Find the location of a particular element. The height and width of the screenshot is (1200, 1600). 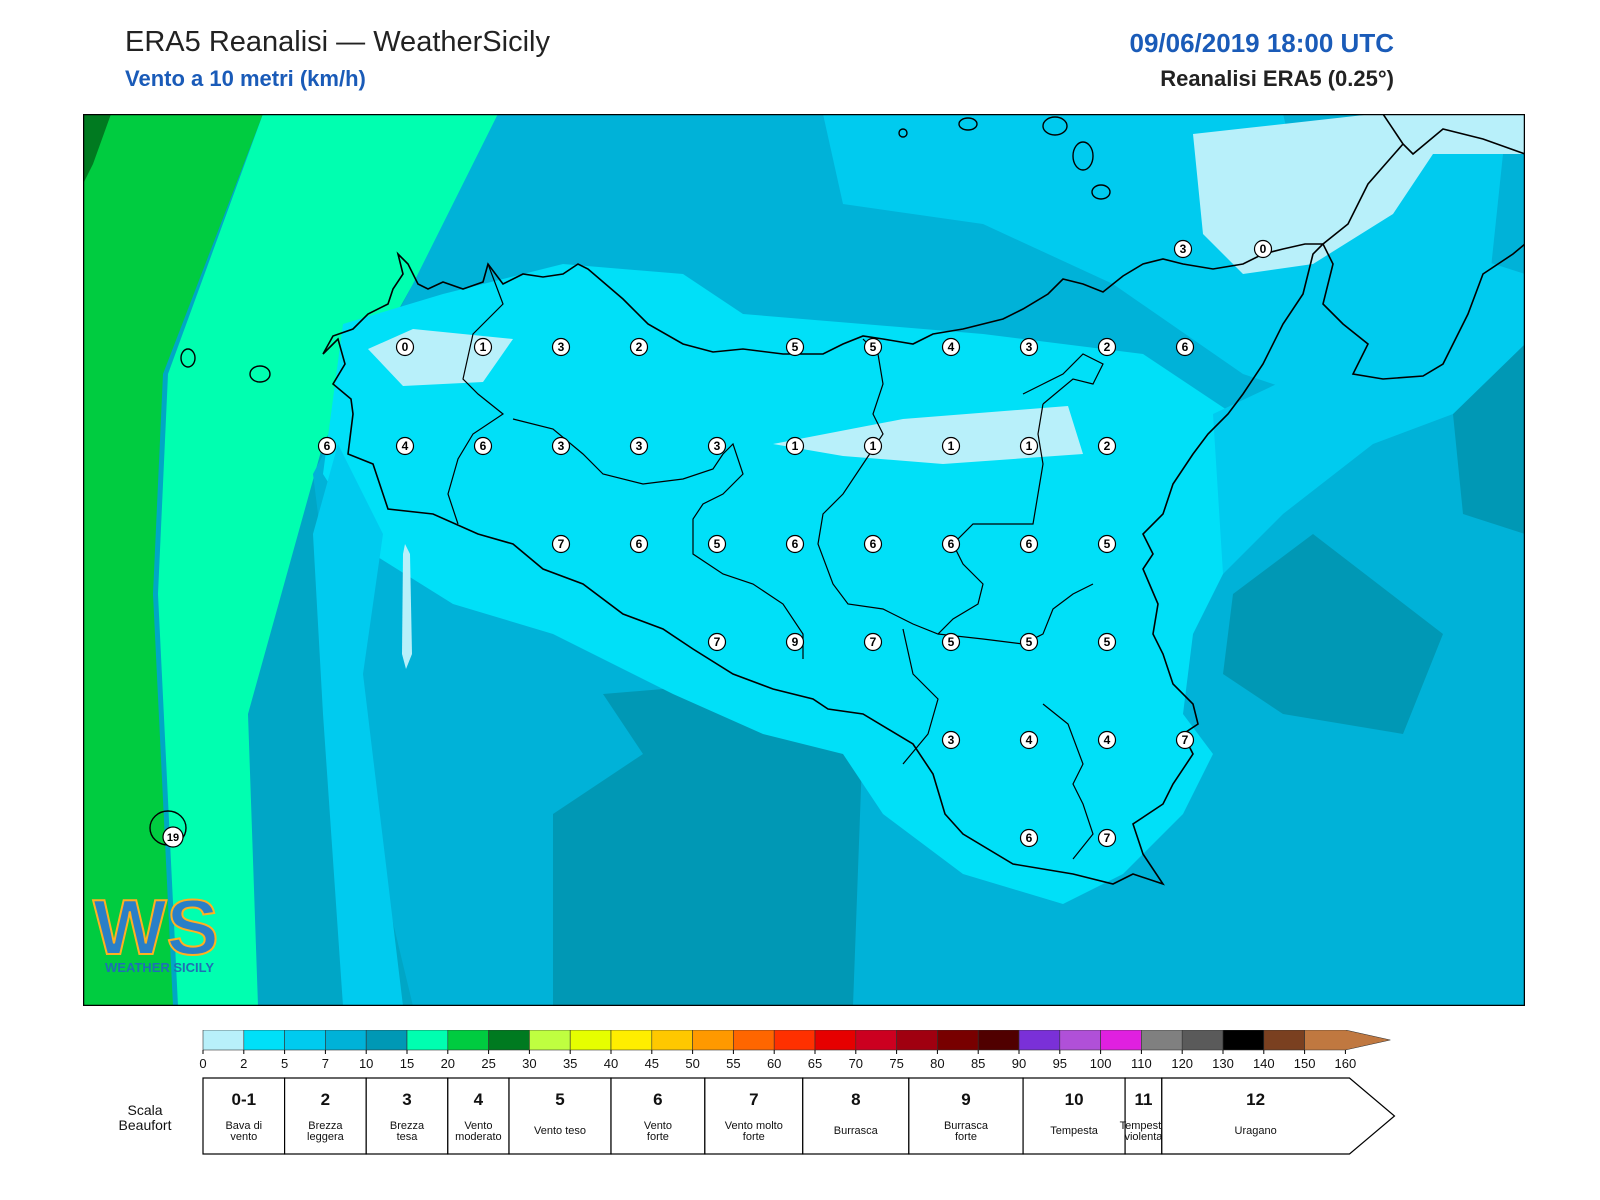

beaufort-cell: 10 Tempesta is located at coordinates (1074, 1116).